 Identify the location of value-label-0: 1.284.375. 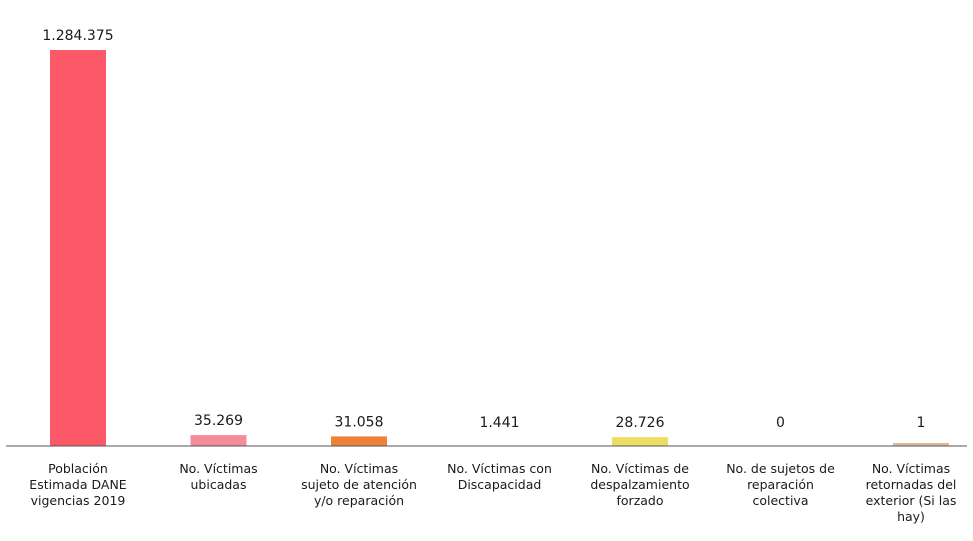
(77, 36).